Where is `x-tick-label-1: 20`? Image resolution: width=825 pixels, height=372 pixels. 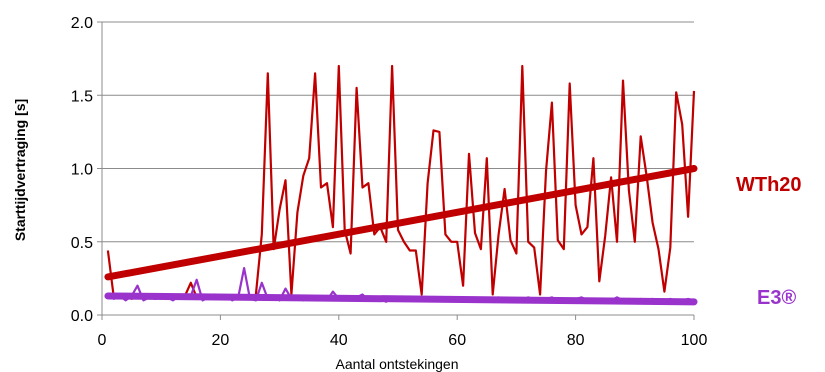 x-tick-label-1: 20 is located at coordinates (221, 340).